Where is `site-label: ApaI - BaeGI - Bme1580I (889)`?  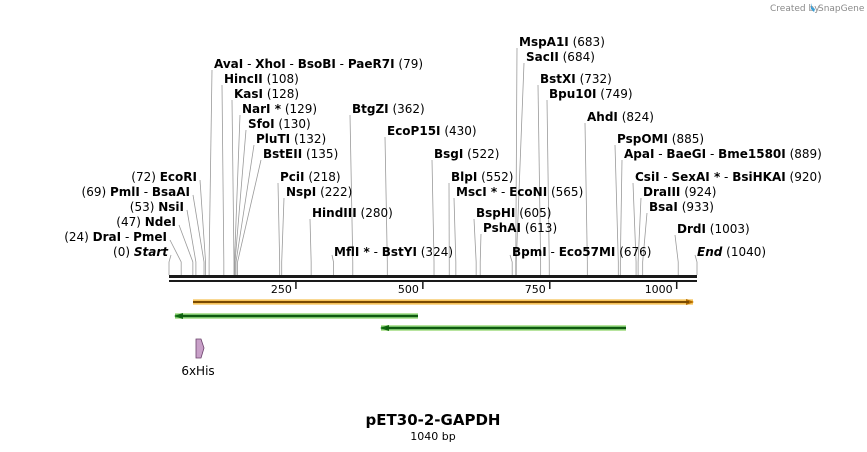 site-label: ApaI - BaeGI - Bme1580I (889) is located at coordinates (723, 154).